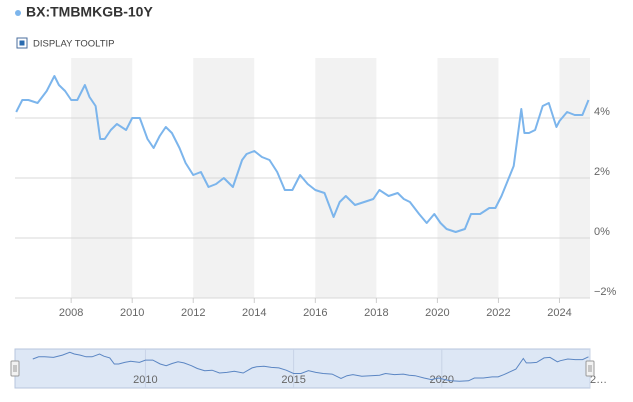 The image size is (633, 402). What do you see at coordinates (315, 313) in the screenshot?
I see `x-tick-label: 2016` at bounding box center [315, 313].